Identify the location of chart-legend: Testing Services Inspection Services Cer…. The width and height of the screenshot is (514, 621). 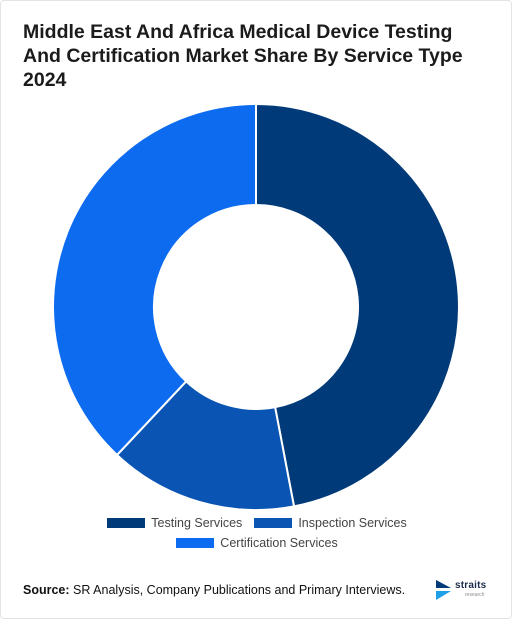
(257, 533).